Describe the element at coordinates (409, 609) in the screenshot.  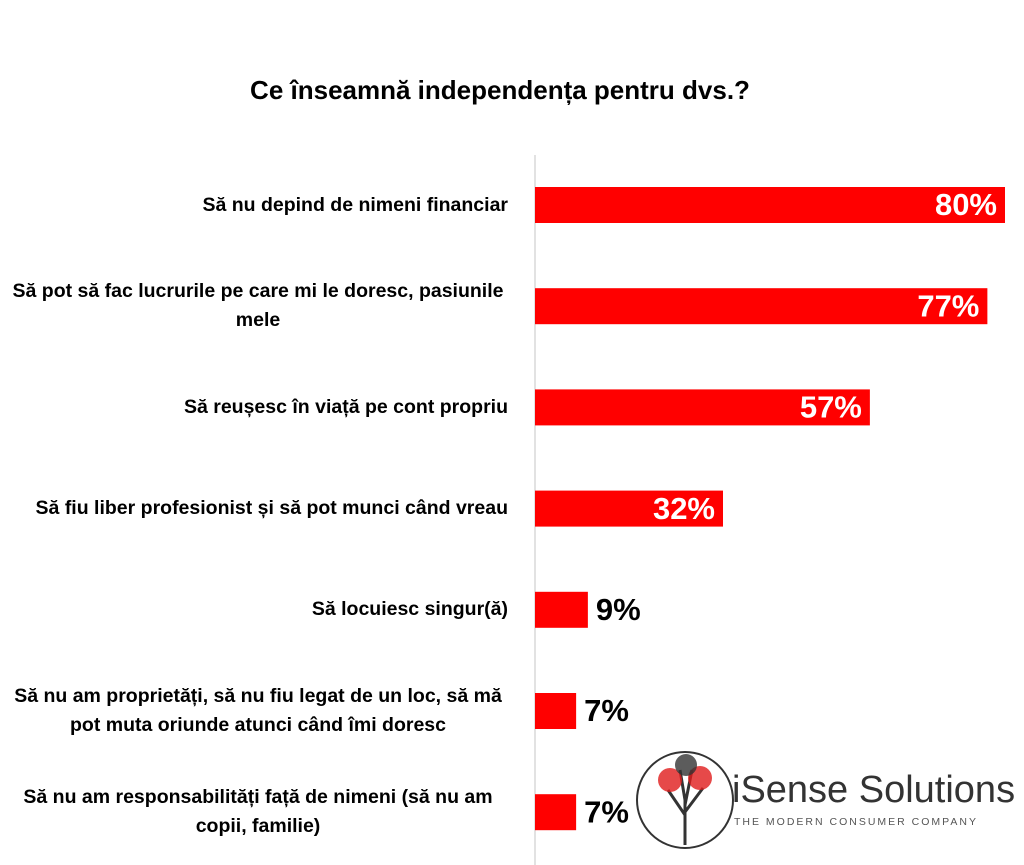
I see `category-label: Să locuiesc singur(ă)` at that location.